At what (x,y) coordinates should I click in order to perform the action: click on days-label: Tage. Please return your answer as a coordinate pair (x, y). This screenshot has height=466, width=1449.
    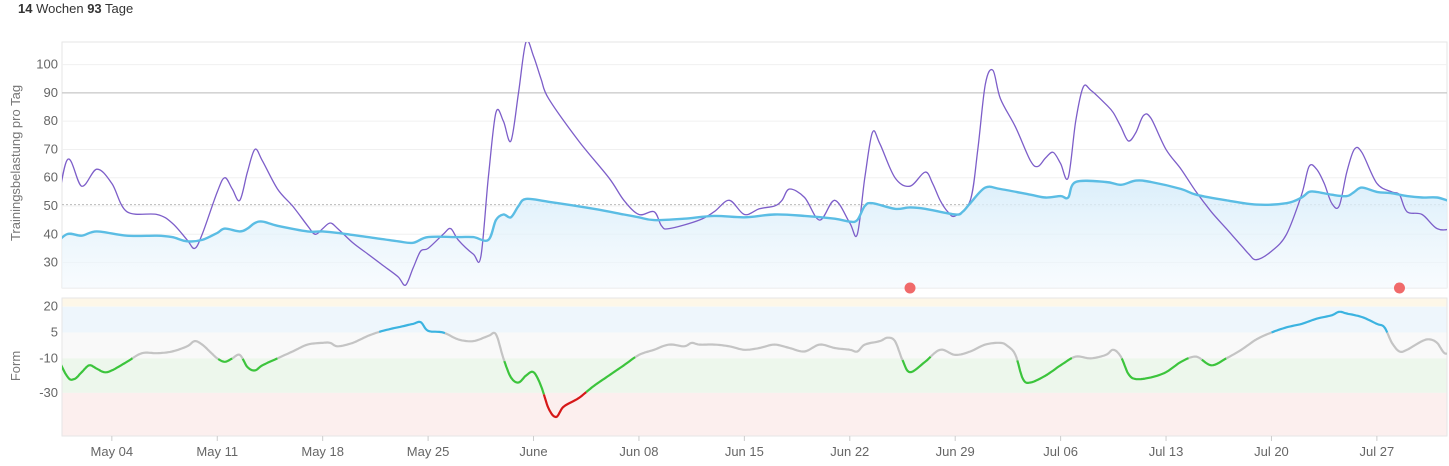
    Looking at the image, I should click on (119, 8).